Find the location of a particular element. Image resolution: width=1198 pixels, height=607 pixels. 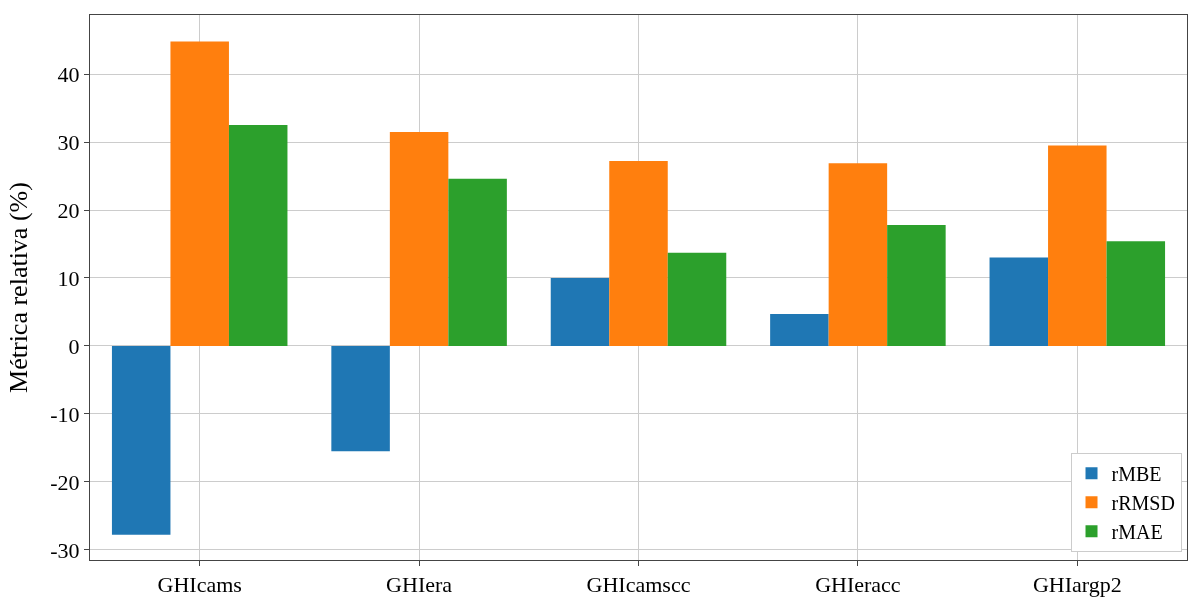

legend-label: rRMSD is located at coordinates (1143, 503).